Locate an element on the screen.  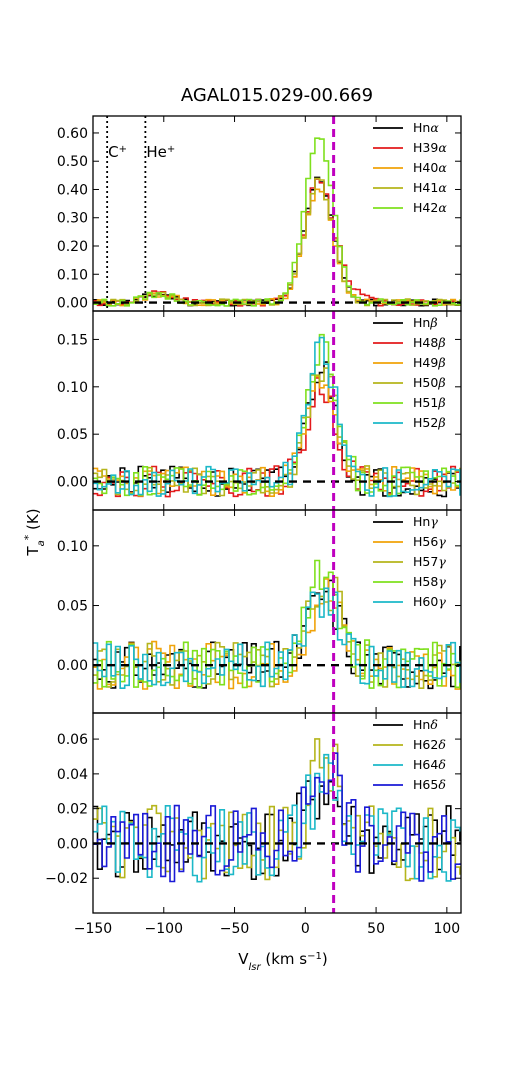
series-line-h65 is located at coordinates (277, 817).